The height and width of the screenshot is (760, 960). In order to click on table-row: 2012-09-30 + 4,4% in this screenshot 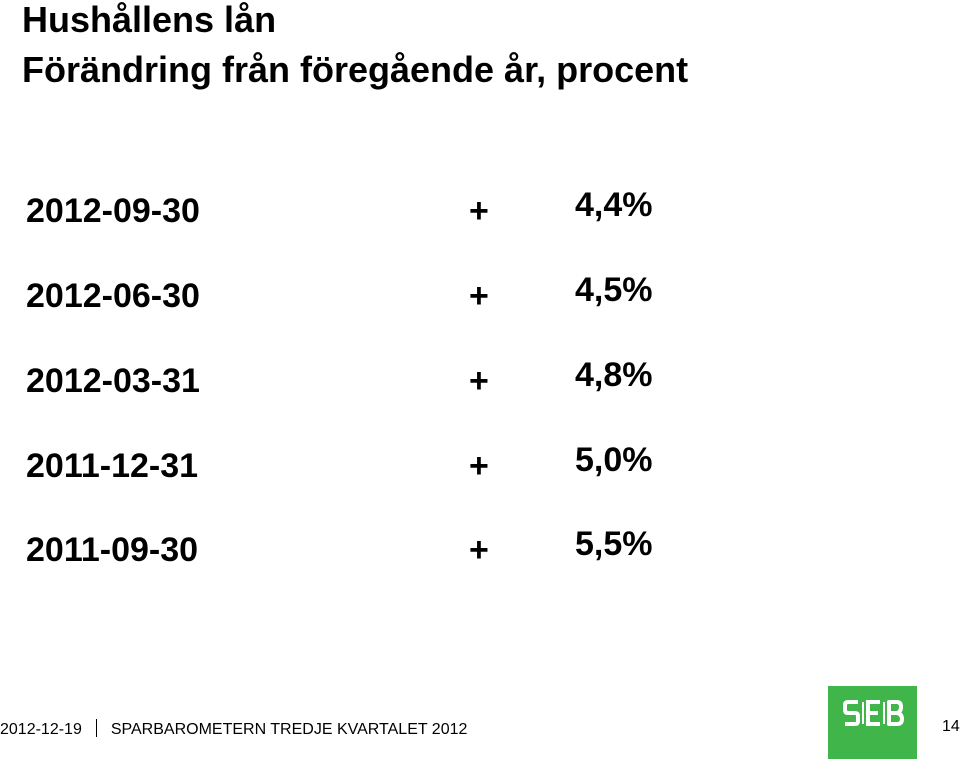, I will do `click(480, 209)`.